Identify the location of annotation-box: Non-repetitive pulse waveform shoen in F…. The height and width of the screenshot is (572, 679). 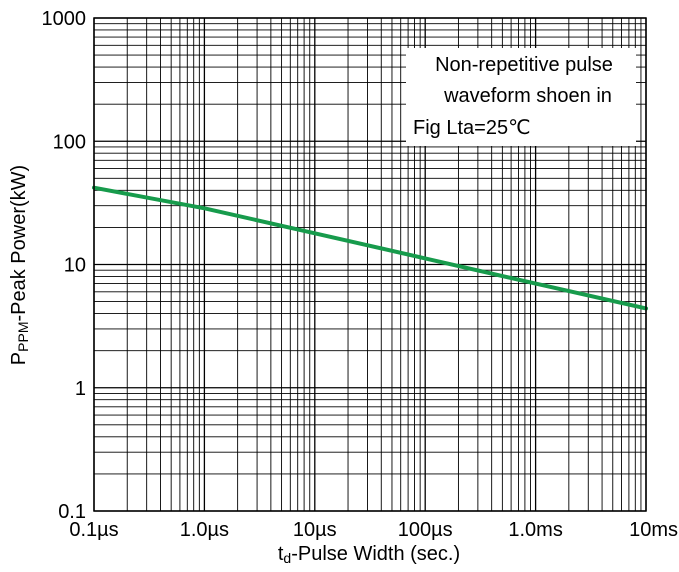
(521, 97).